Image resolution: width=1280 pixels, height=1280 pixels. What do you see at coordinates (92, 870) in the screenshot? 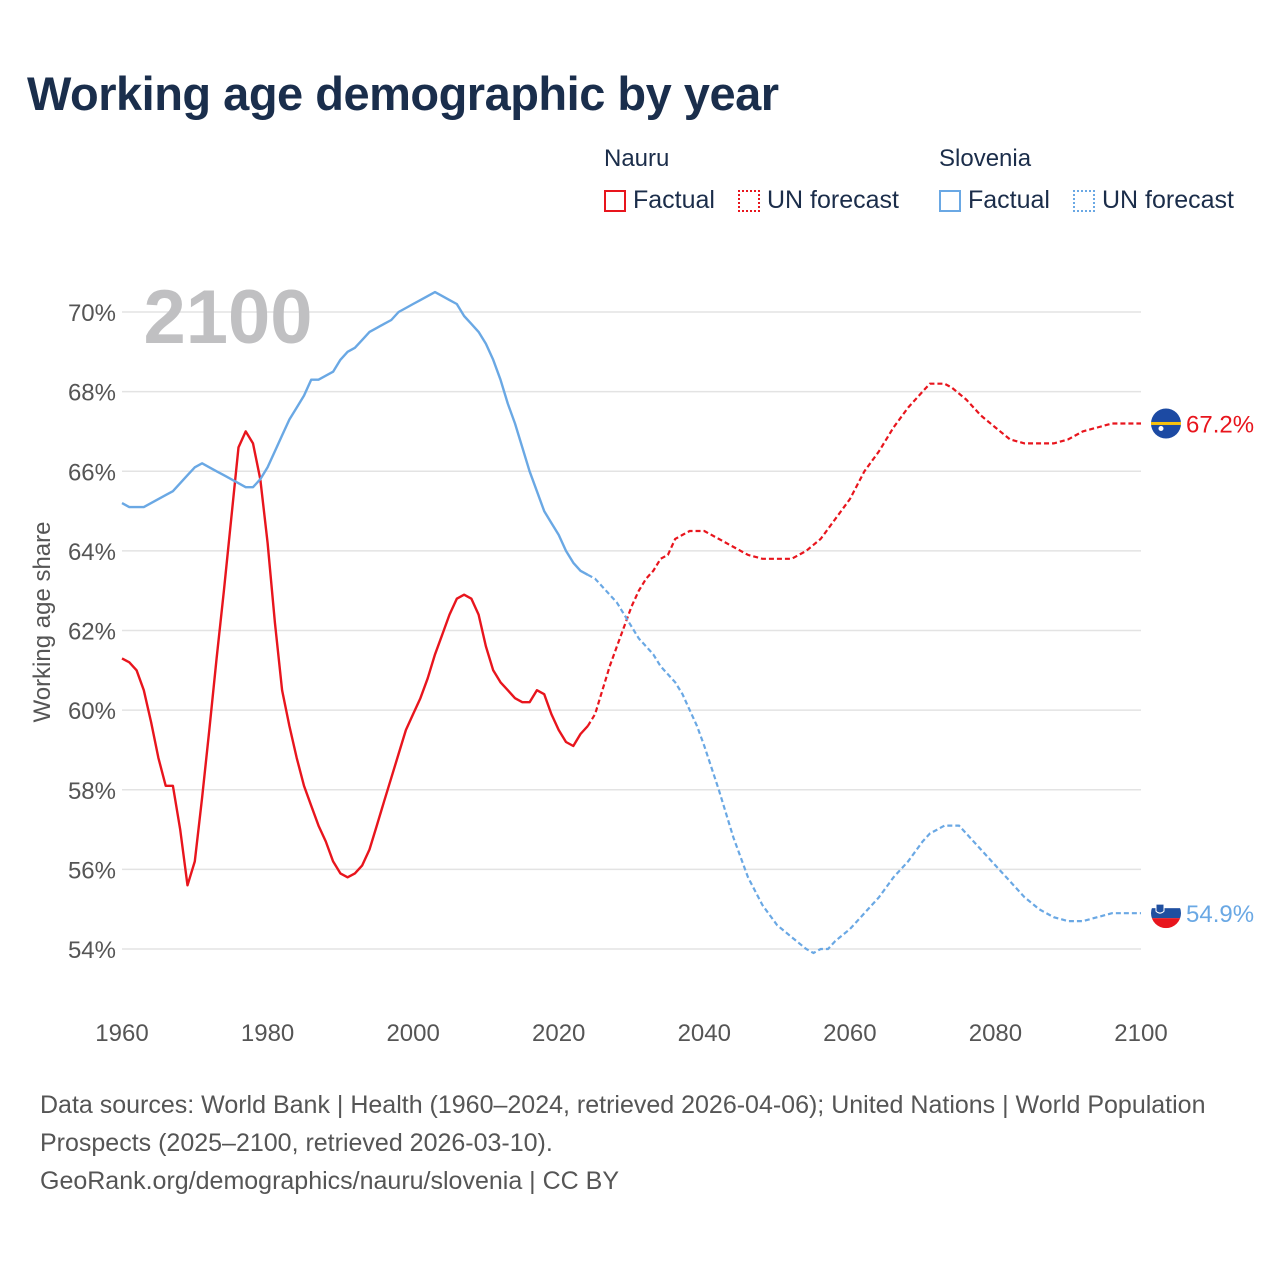
I see `y-tick-label: 56%` at bounding box center [92, 870].